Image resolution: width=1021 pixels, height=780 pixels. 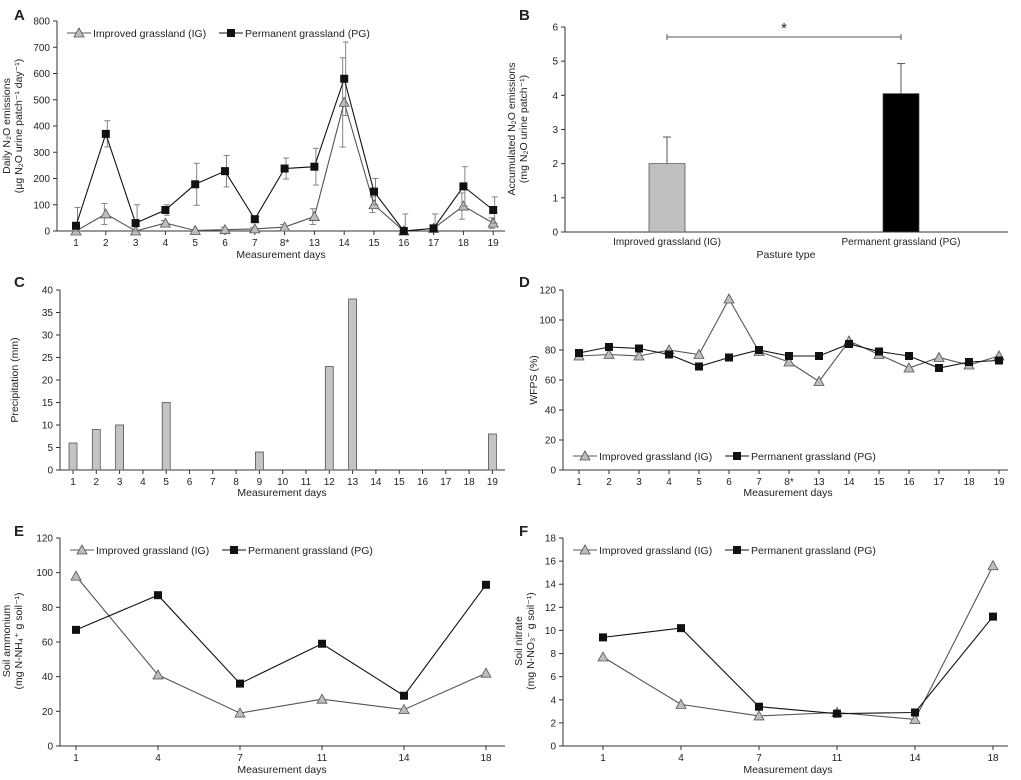 I want to click on y-axis-label: (µg N₂O urine patch⁻¹ day⁻¹), so click(x=19, y=126).